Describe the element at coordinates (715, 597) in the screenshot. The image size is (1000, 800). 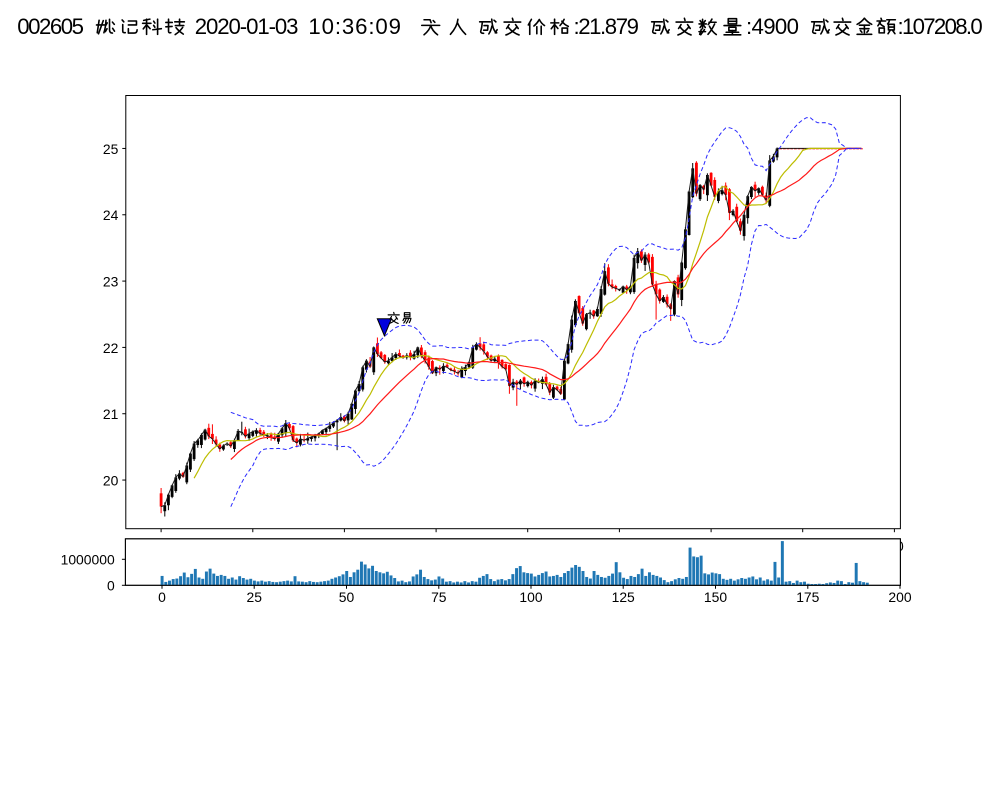
I see `svg-text: 150` at that location.